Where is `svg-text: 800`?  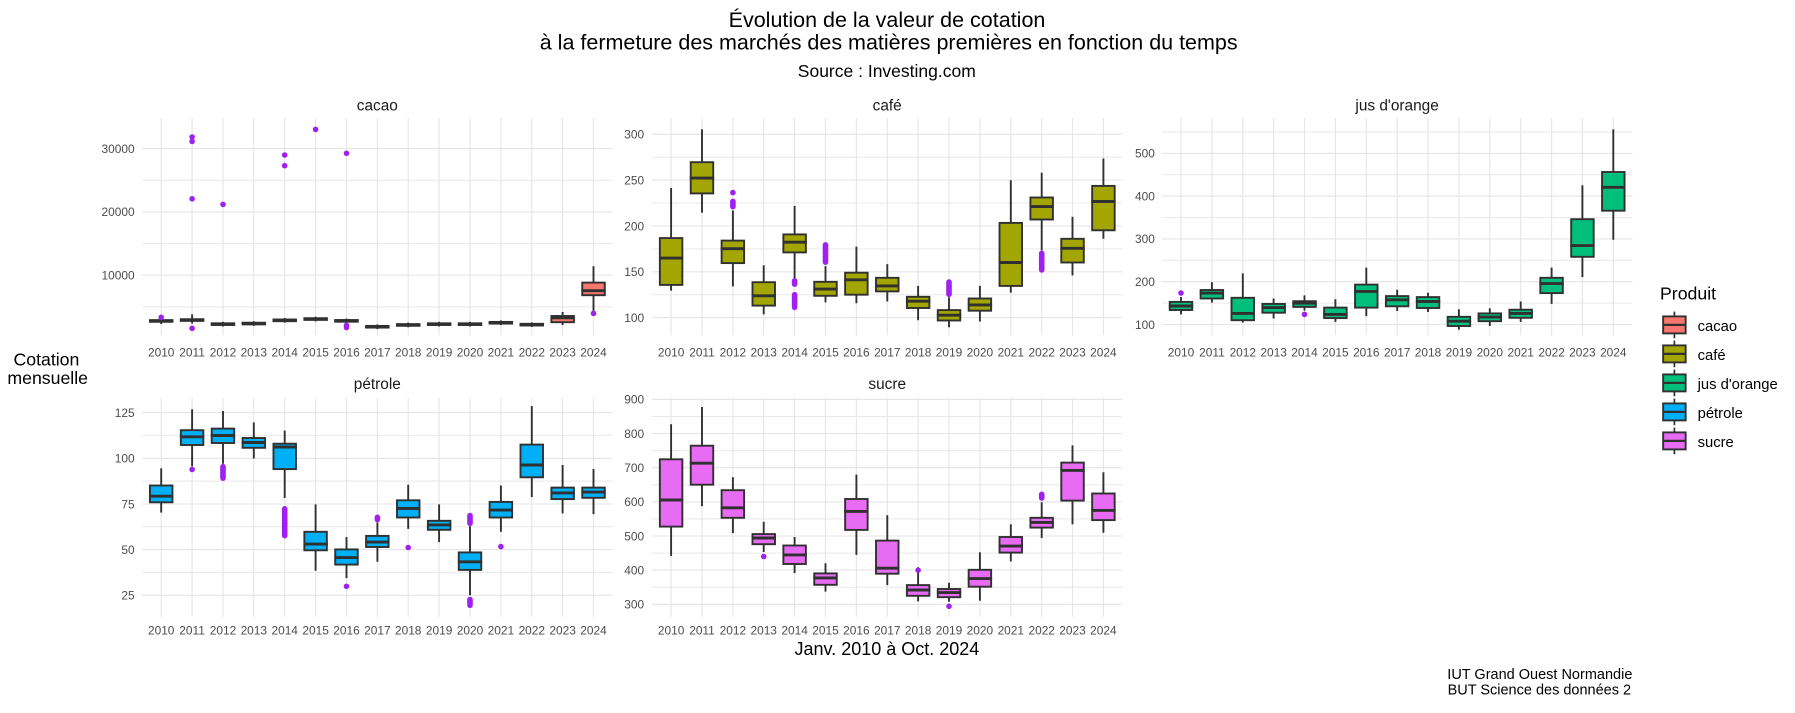 svg-text: 800 is located at coordinates (634, 434).